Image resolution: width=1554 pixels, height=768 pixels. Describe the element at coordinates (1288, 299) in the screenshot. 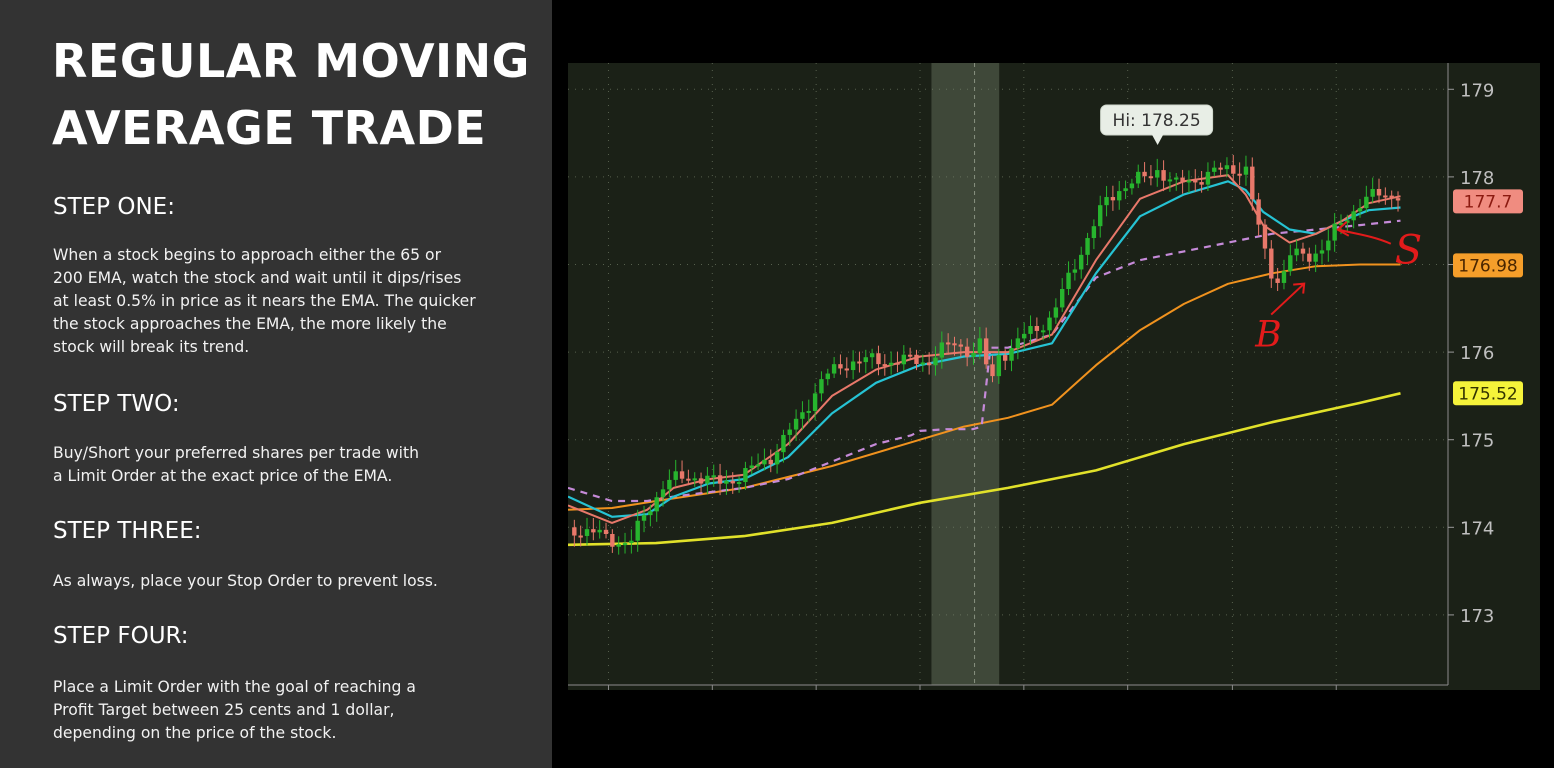

I see `buy-arrow` at that location.